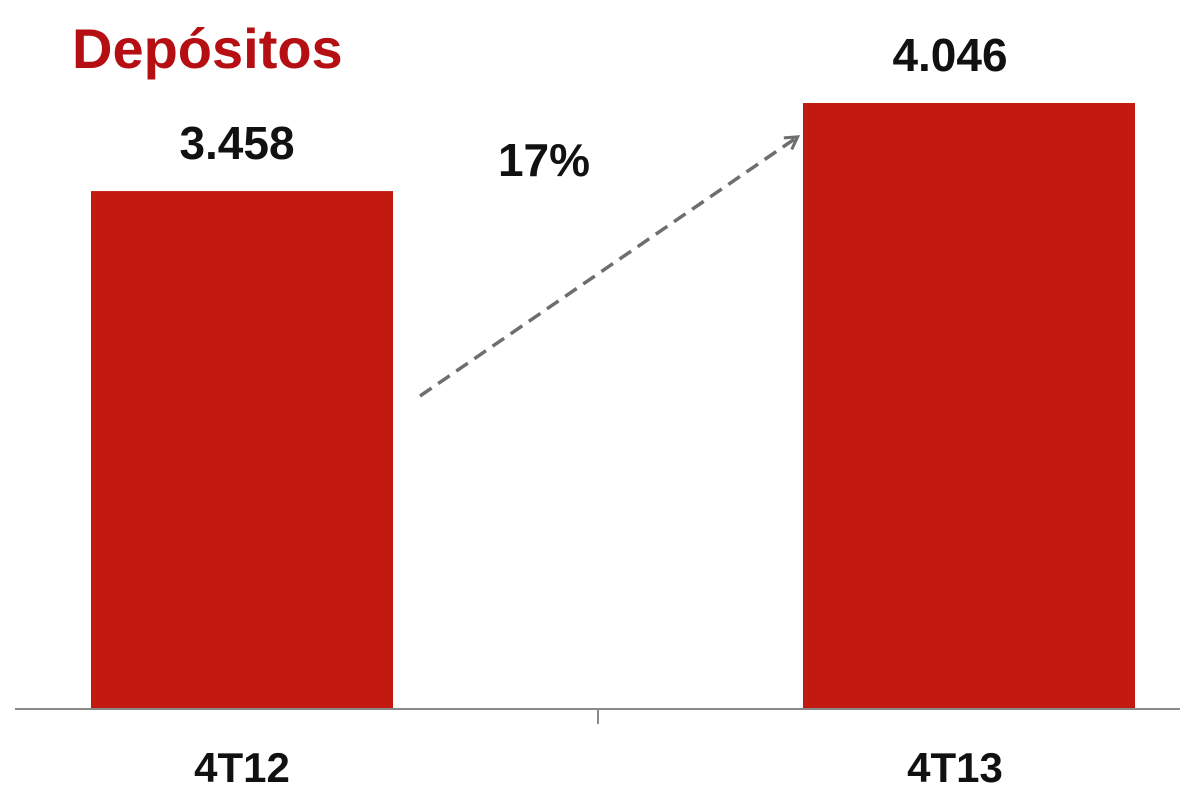  I want to click on growth-label: 17%, so click(544, 160).